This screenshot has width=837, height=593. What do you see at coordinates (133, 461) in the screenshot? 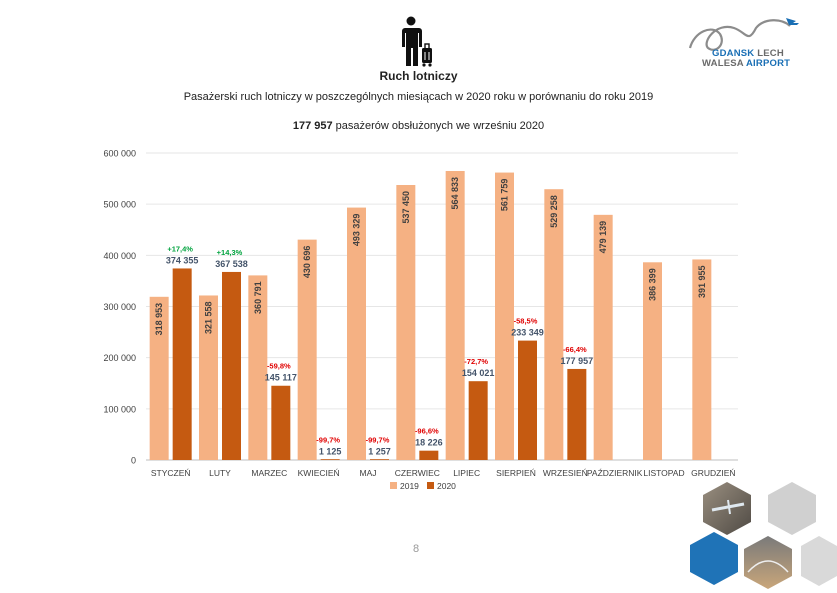
I see `y-tick-label: 0` at bounding box center [133, 461].